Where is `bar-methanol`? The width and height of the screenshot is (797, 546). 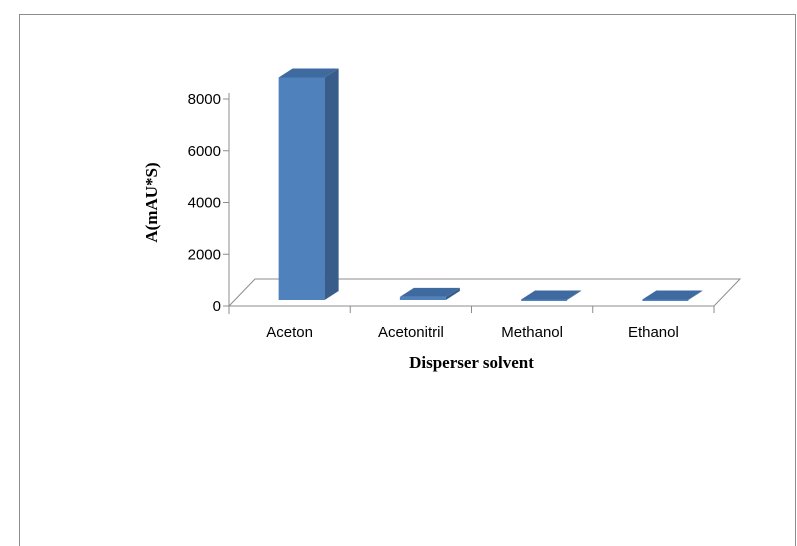
bar-methanol is located at coordinates (551, 295).